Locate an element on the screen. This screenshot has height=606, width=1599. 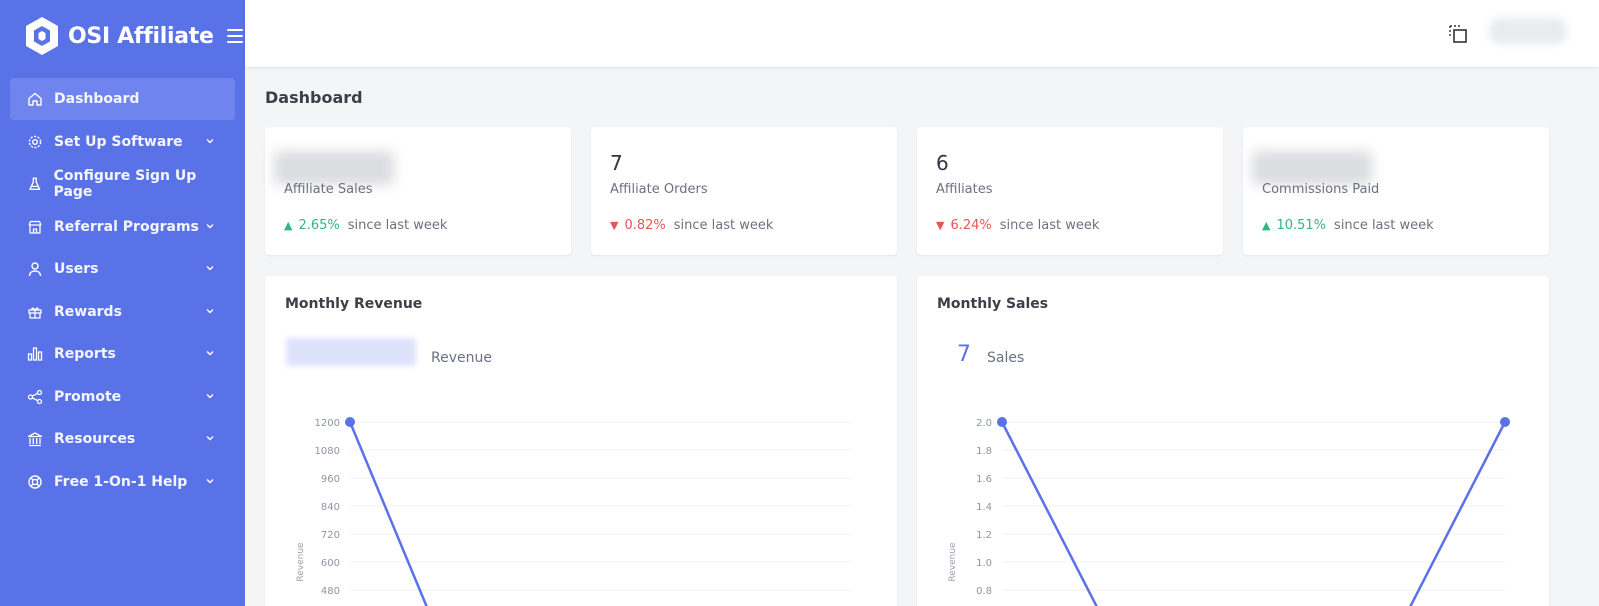
stat-label: Affiliate Sales is located at coordinates (328, 189).